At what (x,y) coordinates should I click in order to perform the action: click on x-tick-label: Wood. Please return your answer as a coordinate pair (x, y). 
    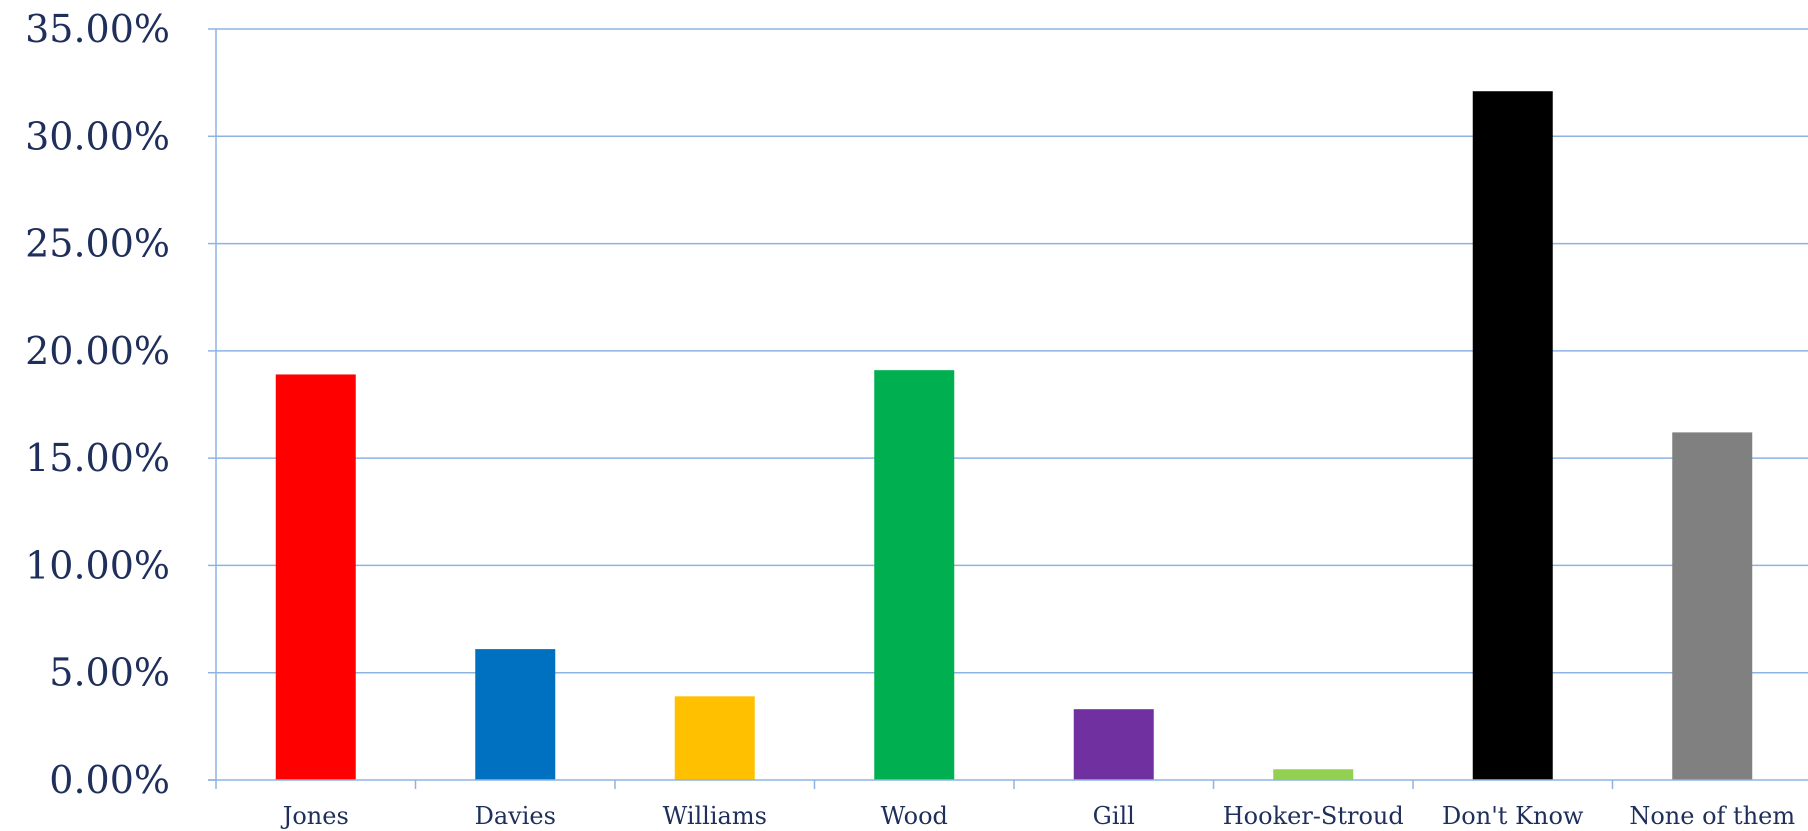
    Looking at the image, I should click on (914, 816).